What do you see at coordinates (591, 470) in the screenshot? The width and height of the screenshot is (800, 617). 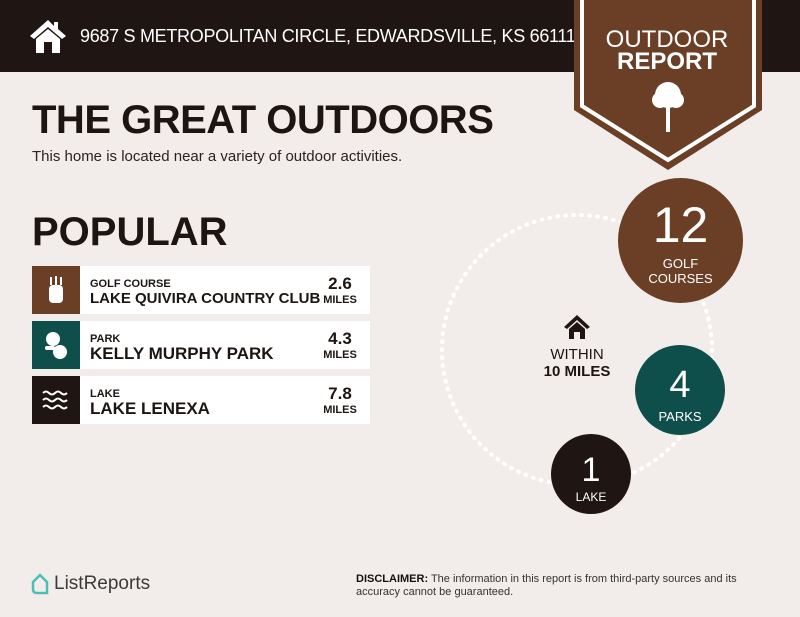 I see `lakes-count: 1` at bounding box center [591, 470].